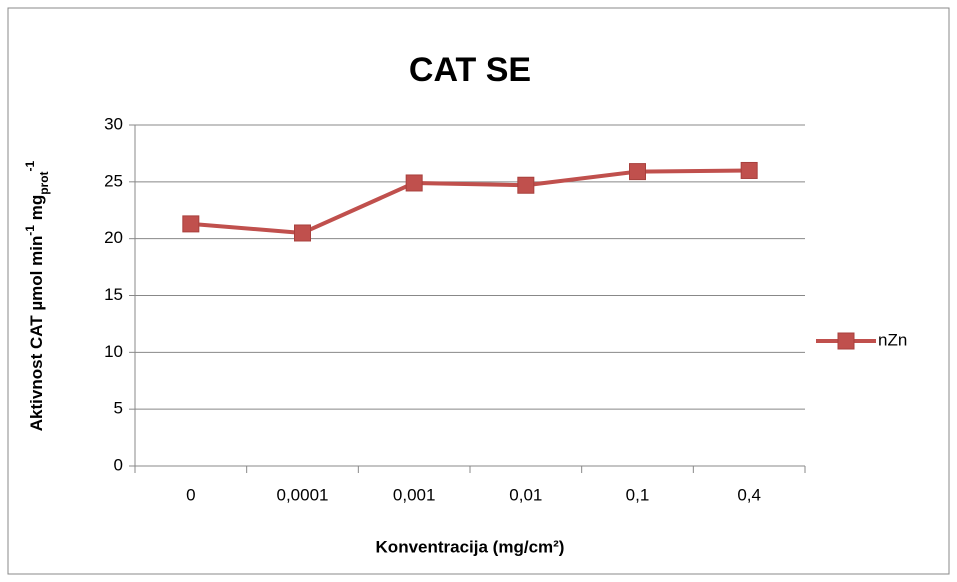 This screenshot has width=957, height=582. Describe the element at coordinates (190, 494) in the screenshot. I see `x-tick-label: 0` at that location.